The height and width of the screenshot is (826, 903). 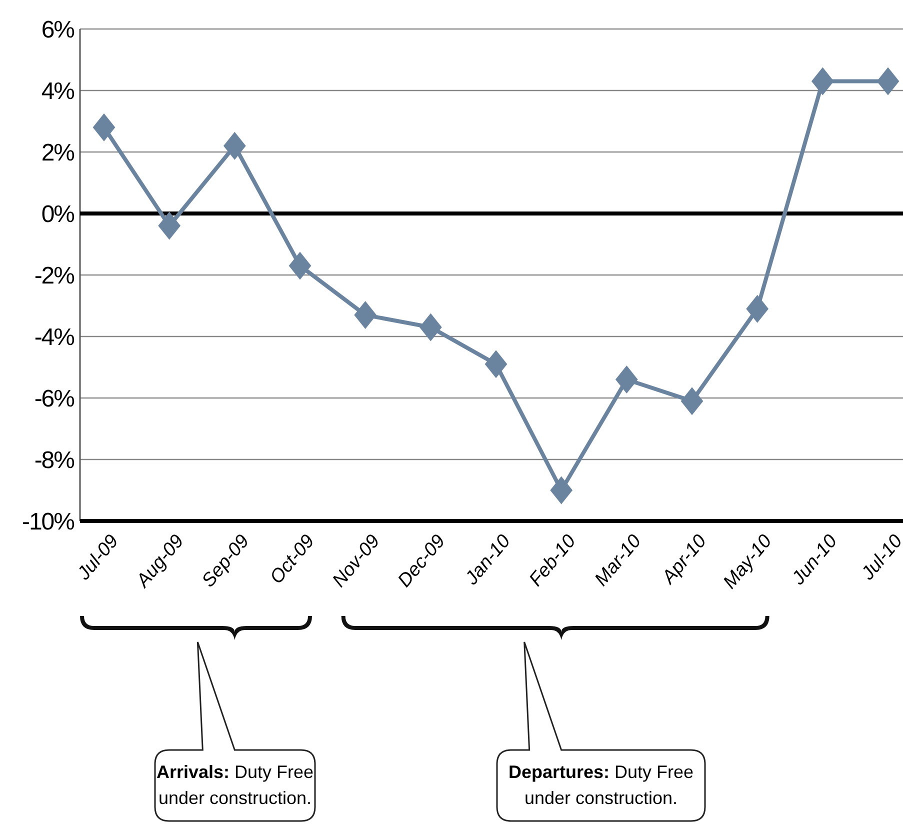 I want to click on y-tick-label: 6%, so click(x=58, y=30).